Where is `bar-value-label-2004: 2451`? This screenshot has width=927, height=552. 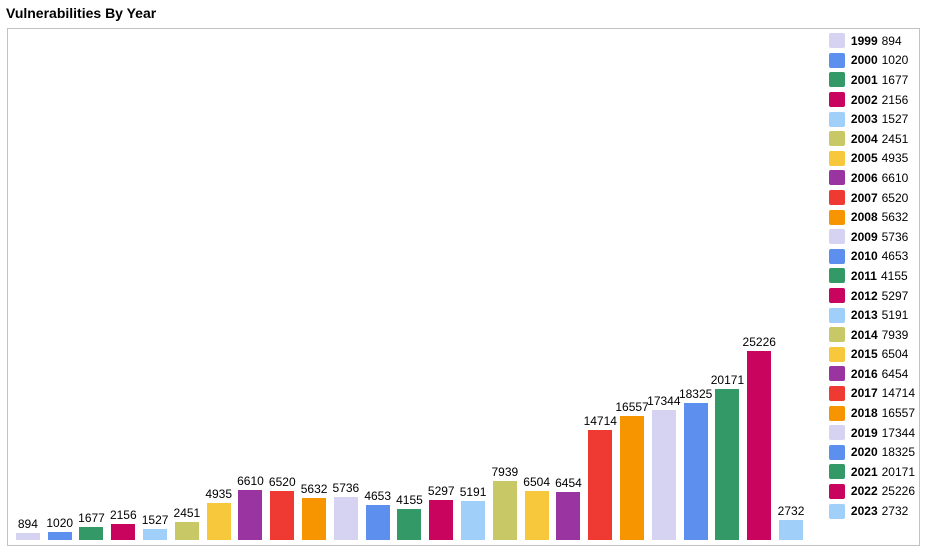
bar-value-label-2004: 2451 is located at coordinates (187, 513).